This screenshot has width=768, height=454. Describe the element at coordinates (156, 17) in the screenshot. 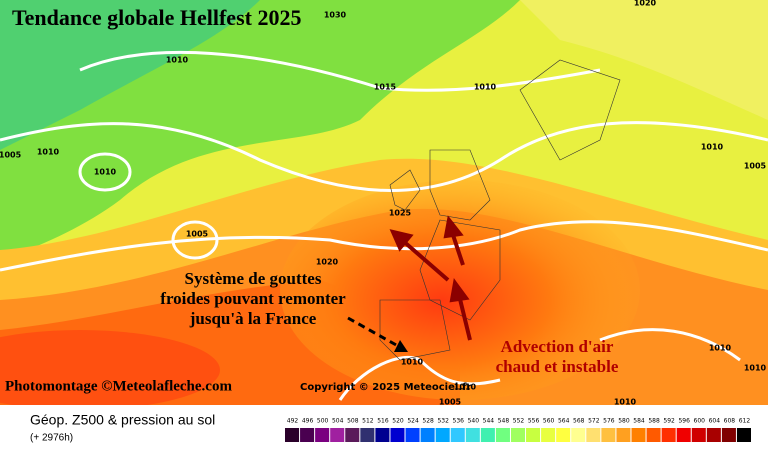

I see `map-title: Tendance globale Hellfest 2025` at that location.